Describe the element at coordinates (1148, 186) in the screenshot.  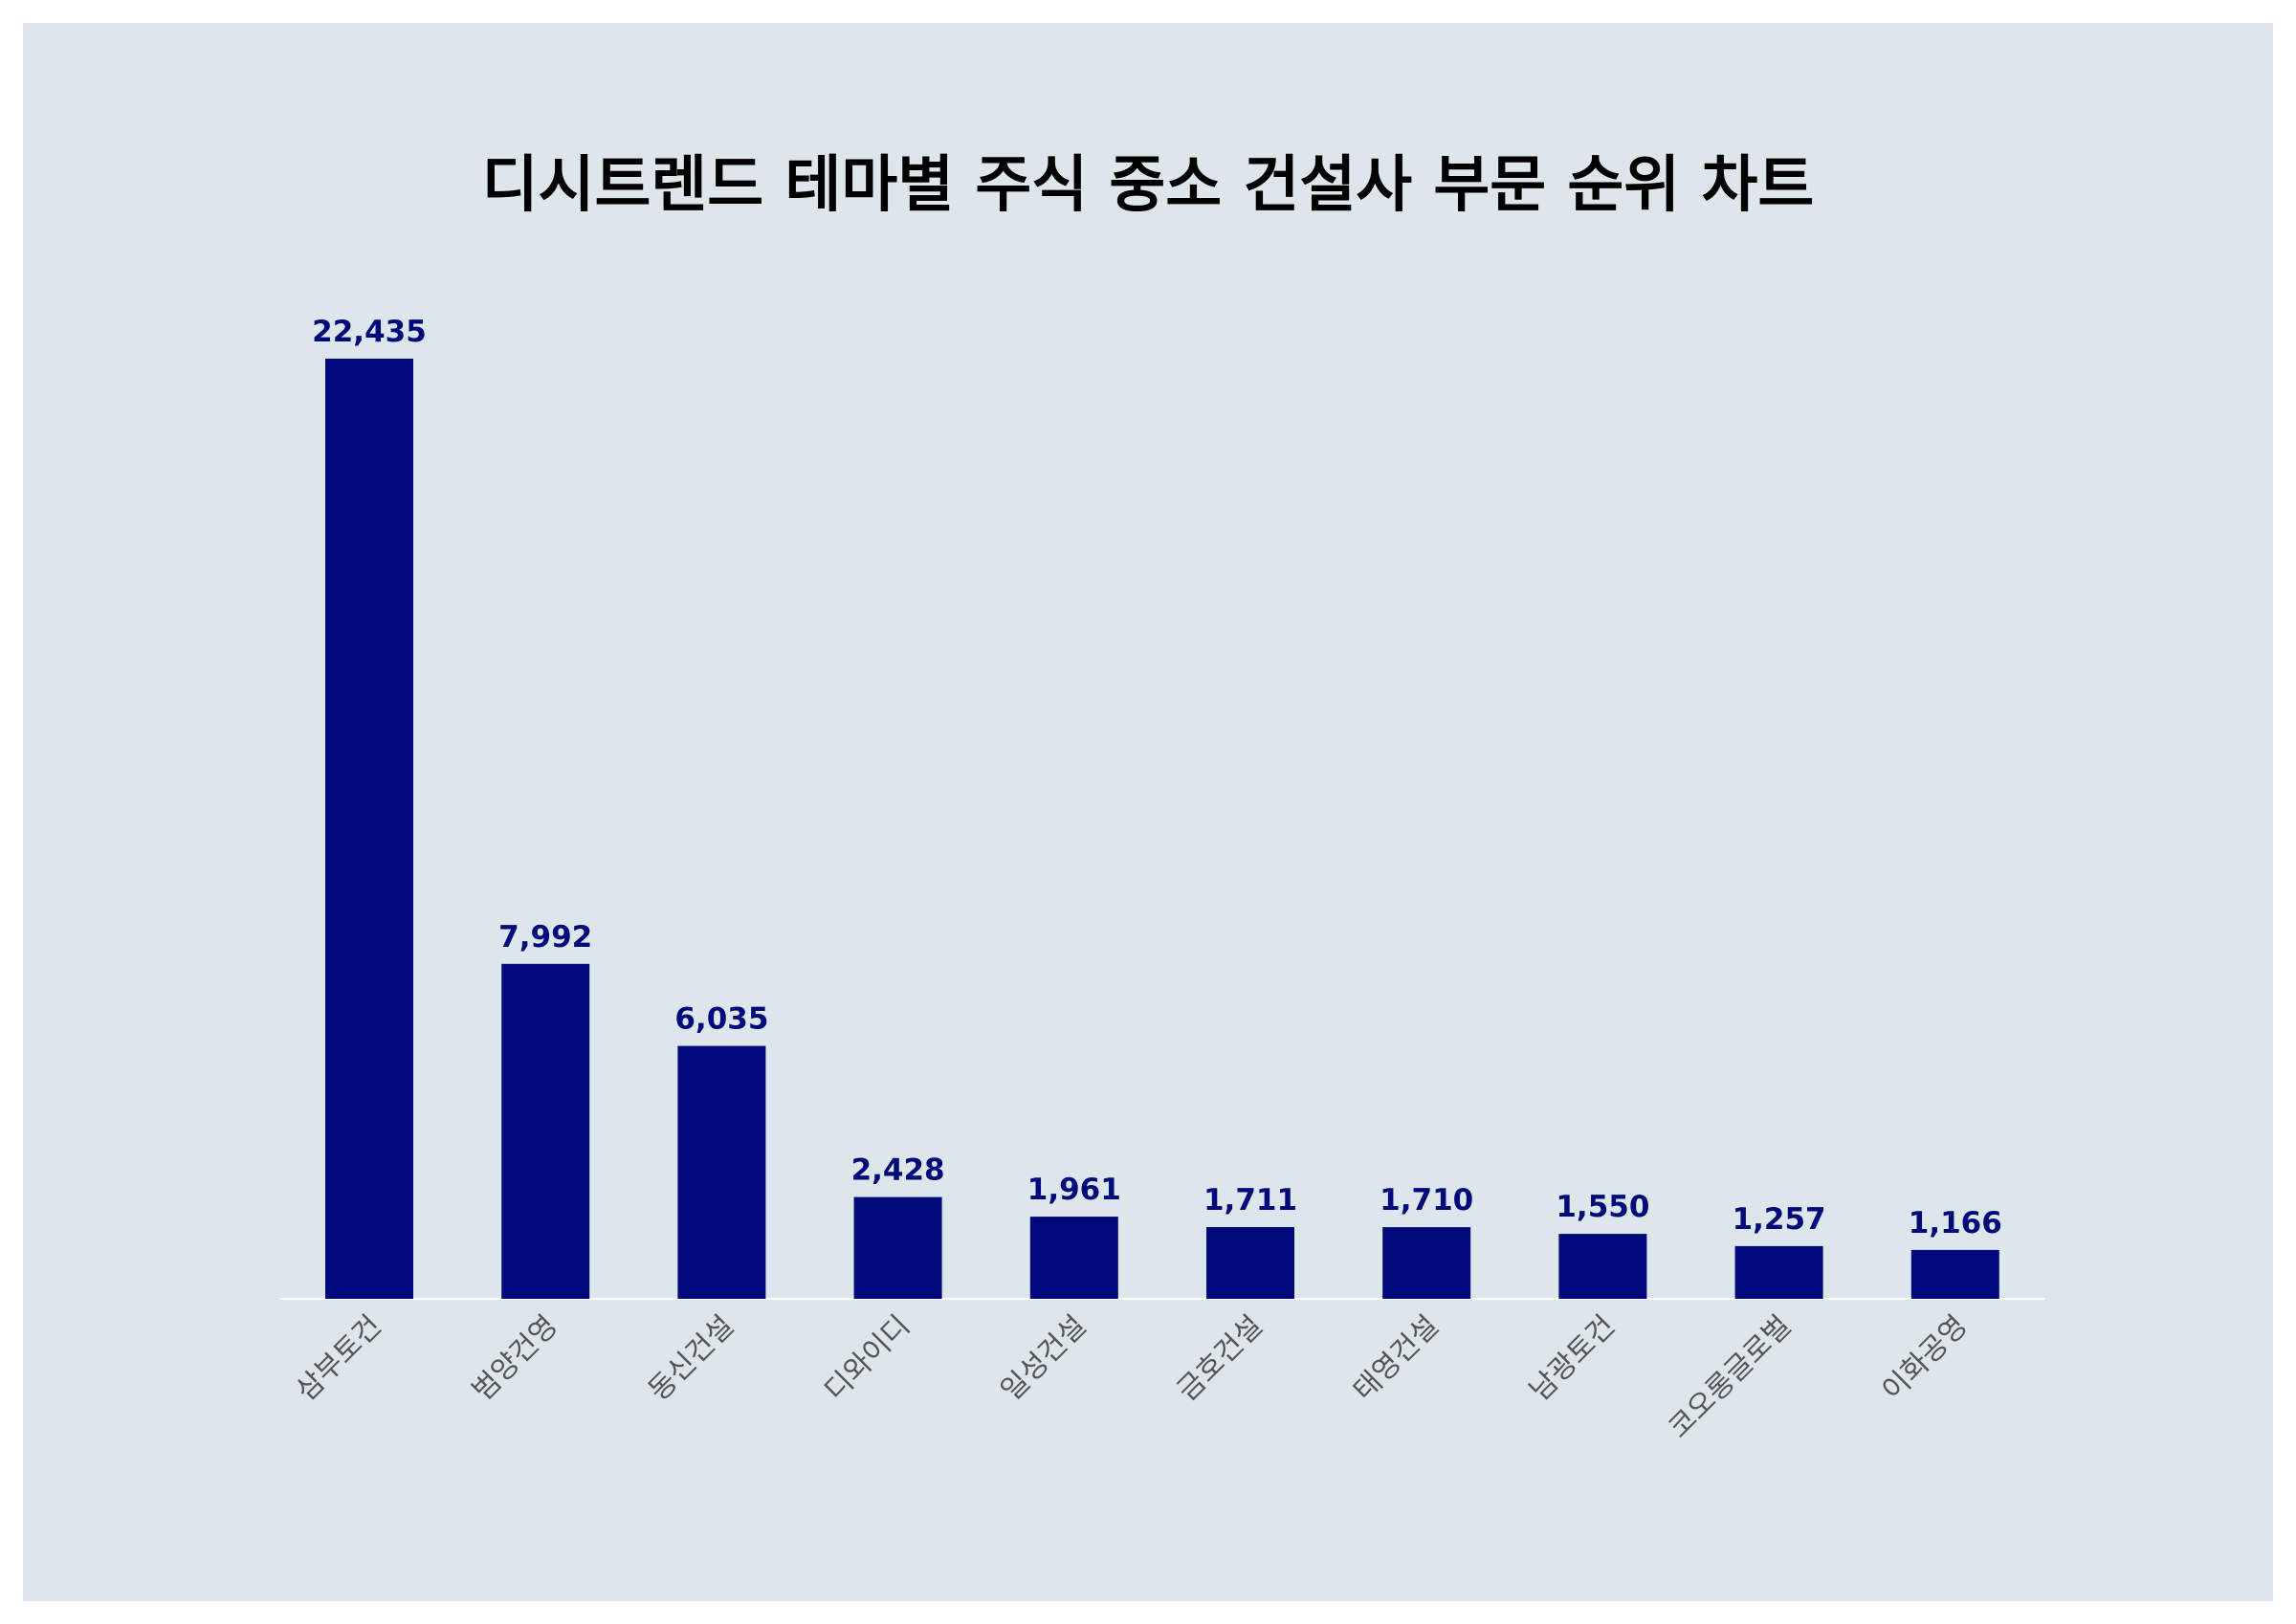
I see `chart-title: 디시트렌드 테마별 주식 중소 건설사 부문 순위 차트` at that location.